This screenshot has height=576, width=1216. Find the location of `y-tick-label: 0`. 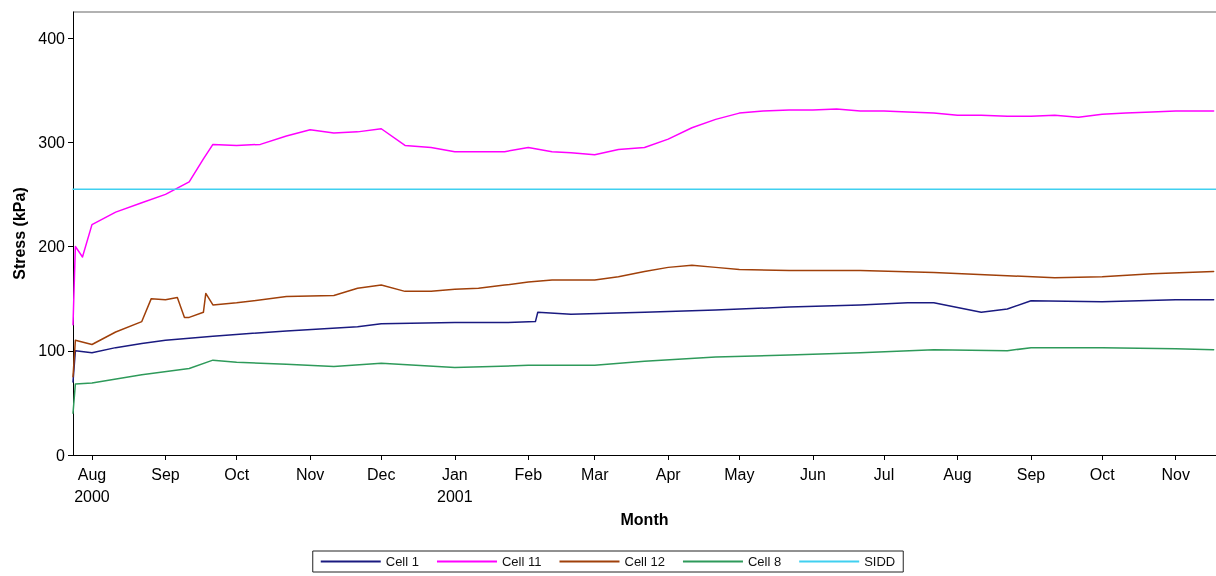

y-tick-label: 0 is located at coordinates (61, 455).